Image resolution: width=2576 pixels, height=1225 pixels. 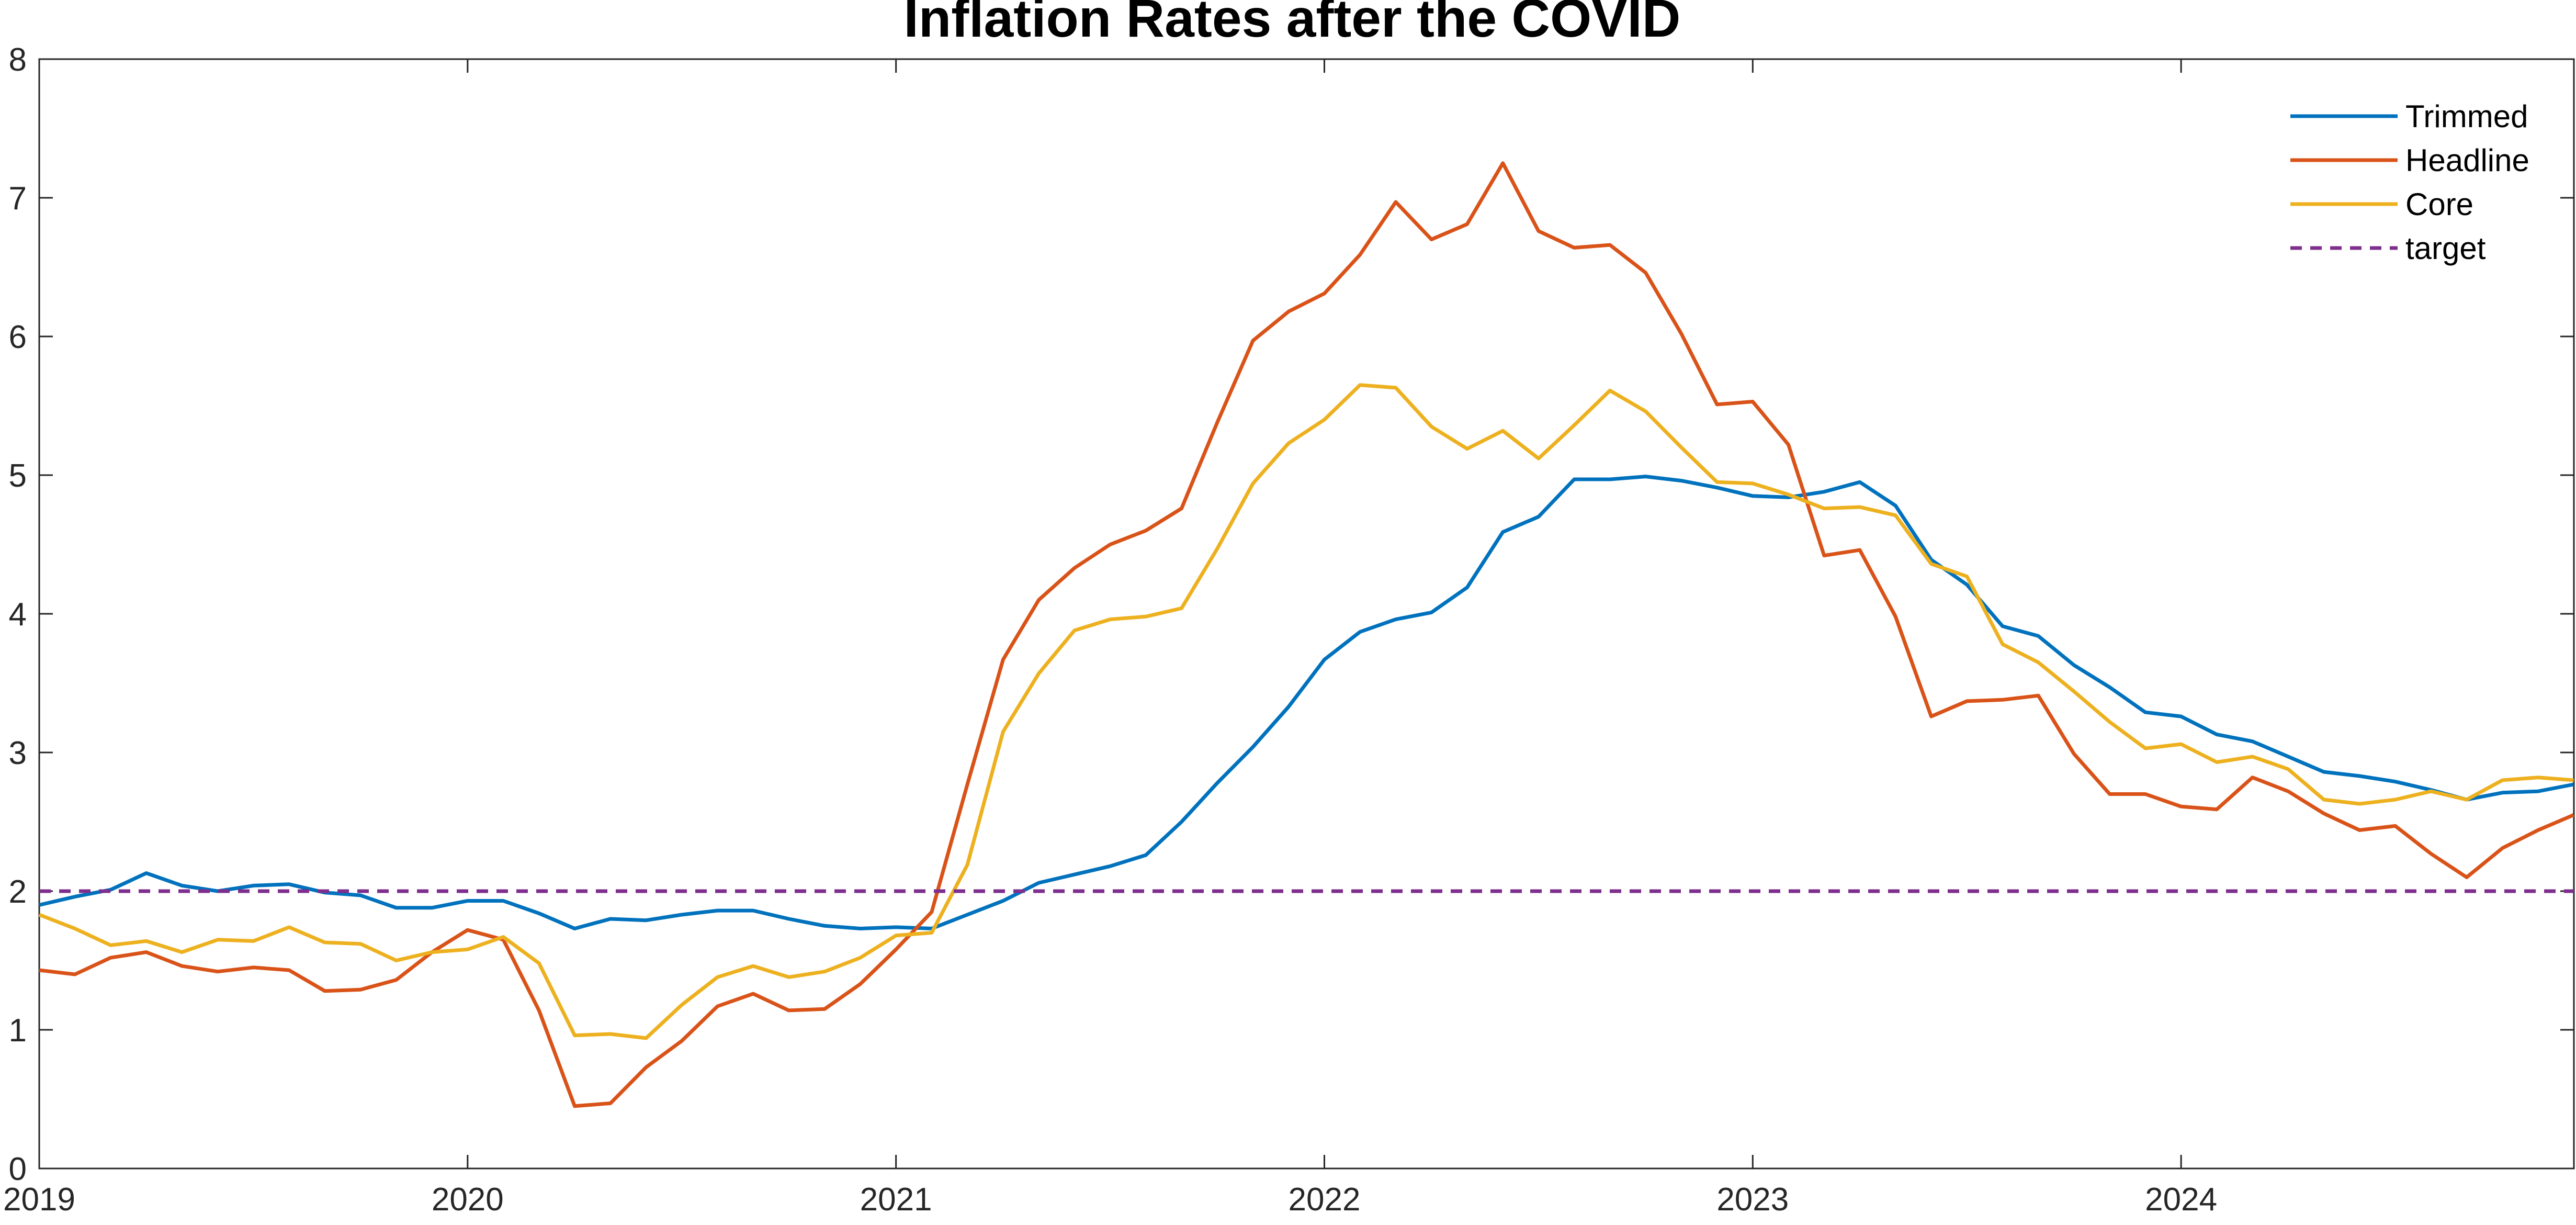 I want to click on y-tick-label: 6, so click(x=18, y=337).